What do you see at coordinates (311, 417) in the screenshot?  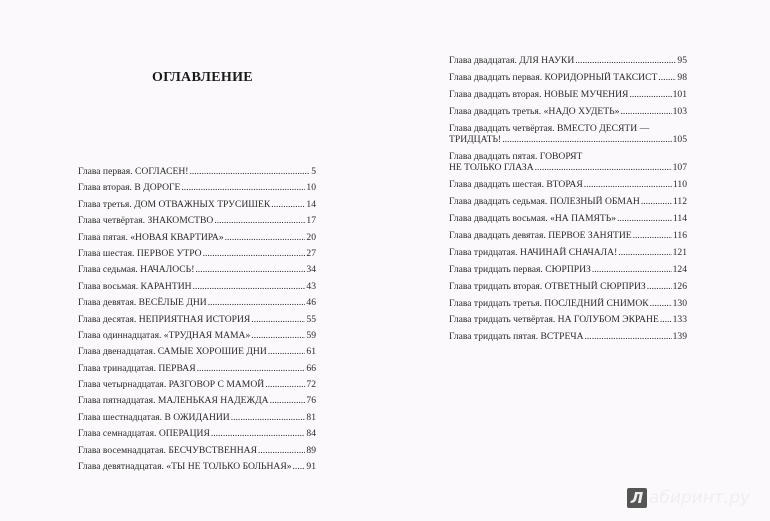 I see `toc-entry-page: 81` at bounding box center [311, 417].